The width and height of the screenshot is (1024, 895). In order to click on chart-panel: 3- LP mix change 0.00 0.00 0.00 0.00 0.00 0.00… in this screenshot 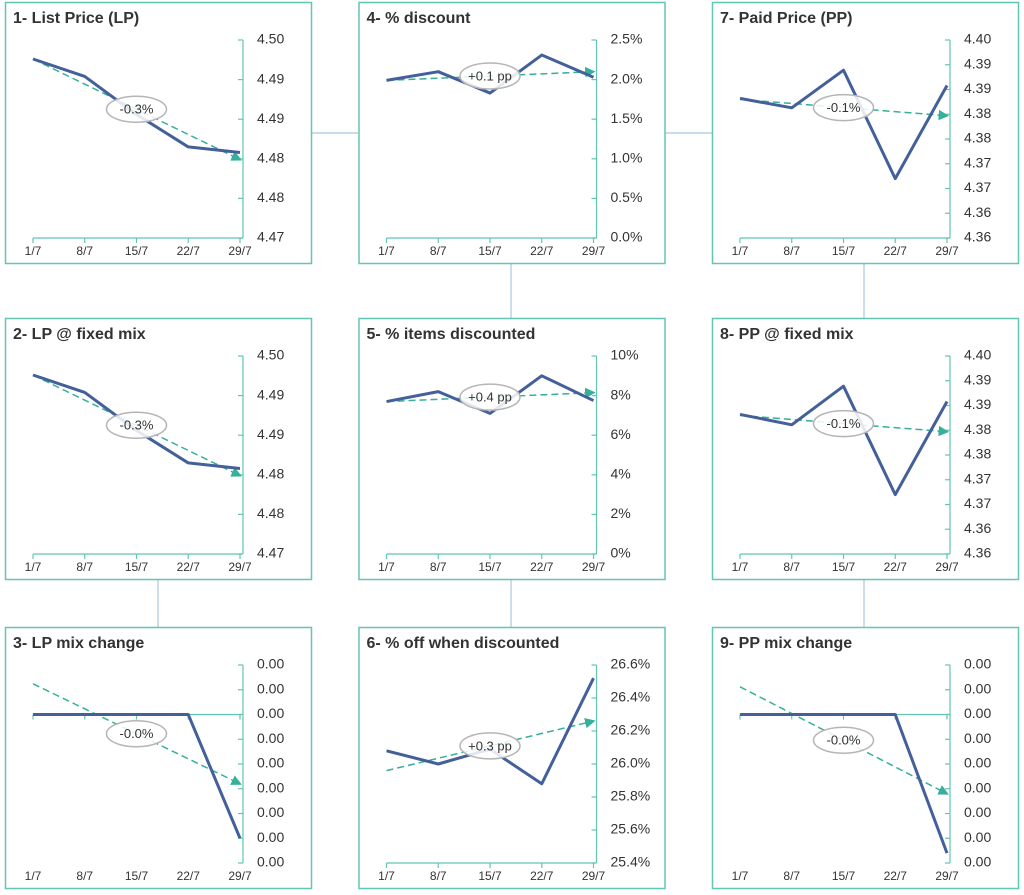, I will do `click(158, 758)`.